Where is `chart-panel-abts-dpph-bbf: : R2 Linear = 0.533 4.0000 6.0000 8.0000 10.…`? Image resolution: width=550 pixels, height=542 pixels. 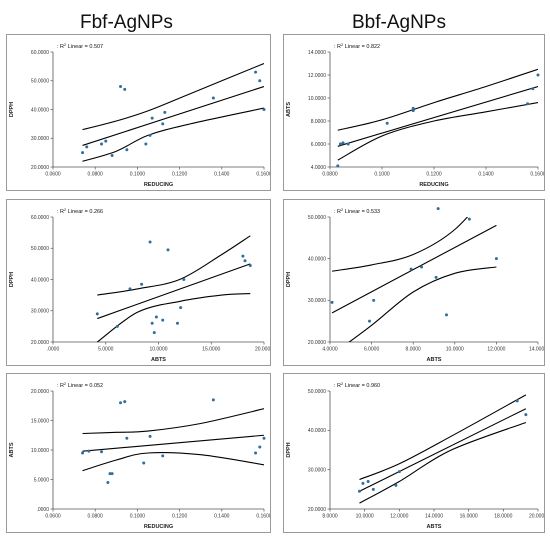
chart-panel-abts-dpph-bbf: : R2 Linear = 0.533 4.0000 6.0000 8.0000 10.… is located at coordinates (415, 282).